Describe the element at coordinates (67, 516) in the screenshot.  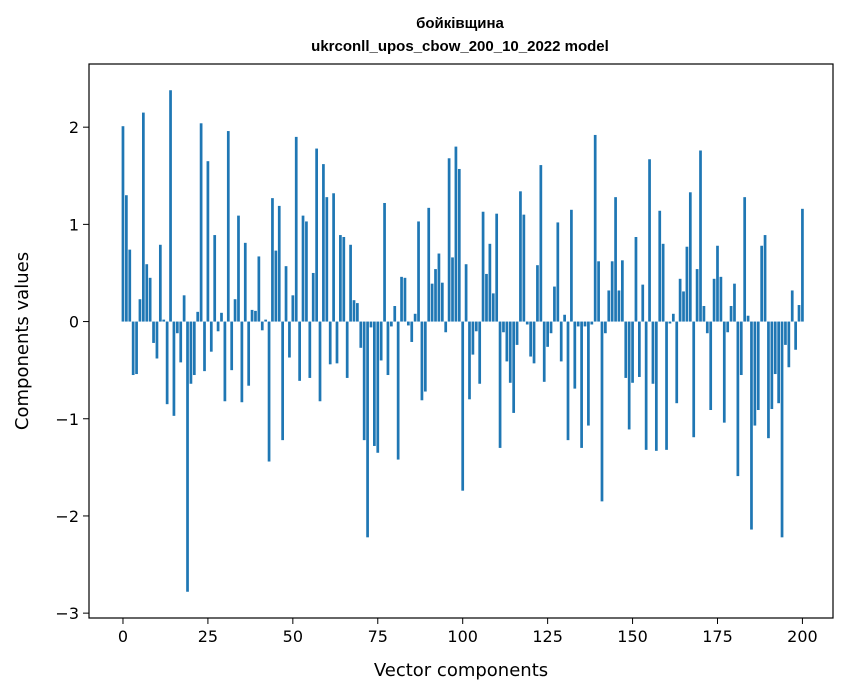
I see `y-tick-label: −2` at that location.